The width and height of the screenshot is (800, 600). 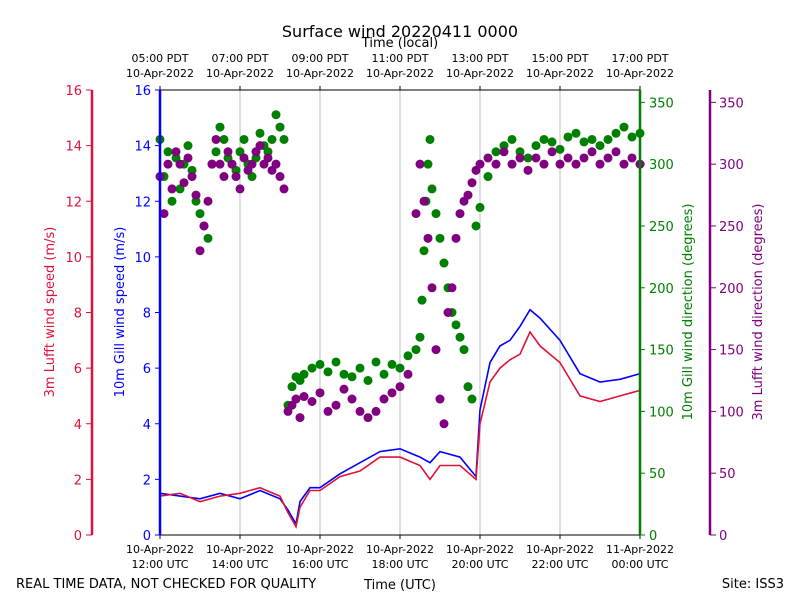 What do you see at coordinates (639, 564) in the screenshot?
I see `x-tick-utc: 00:00 UTC` at bounding box center [639, 564].